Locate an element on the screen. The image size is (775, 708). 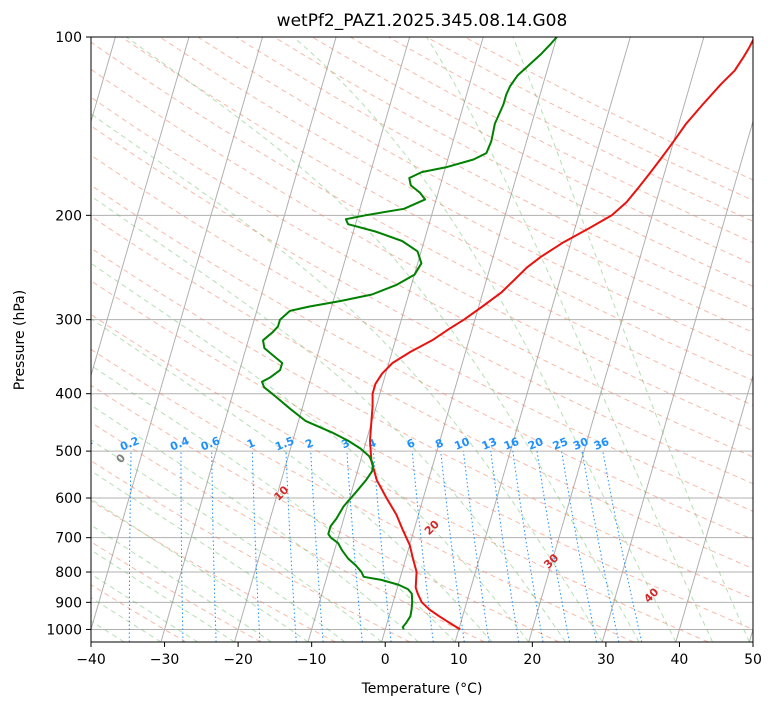
x-tick-label: 20 is located at coordinates (532, 660).